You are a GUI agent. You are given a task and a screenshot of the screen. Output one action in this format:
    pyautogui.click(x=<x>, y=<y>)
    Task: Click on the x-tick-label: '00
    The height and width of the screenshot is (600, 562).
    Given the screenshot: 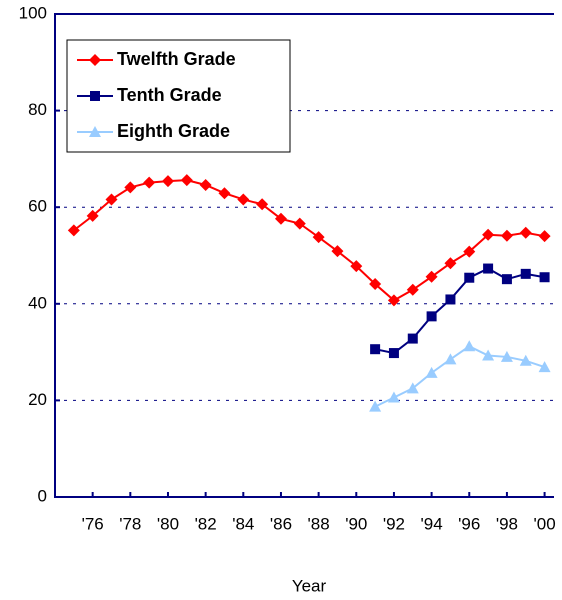 What is the action you would take?
    pyautogui.click(x=545, y=523)
    